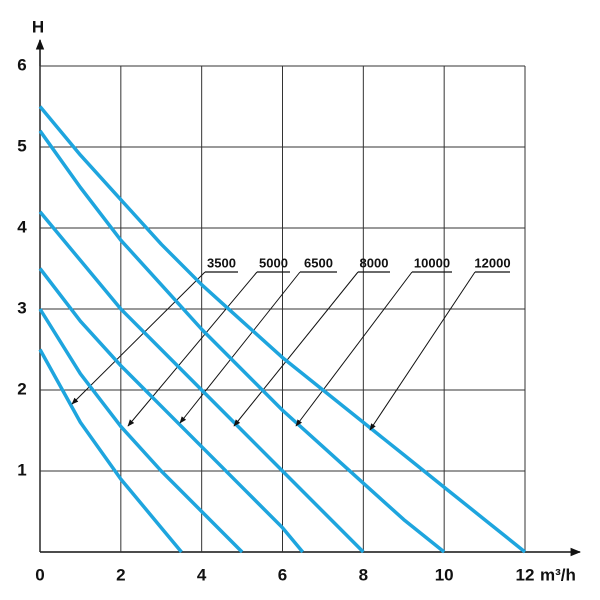  I want to click on x-tick-label: 4, so click(202, 574).